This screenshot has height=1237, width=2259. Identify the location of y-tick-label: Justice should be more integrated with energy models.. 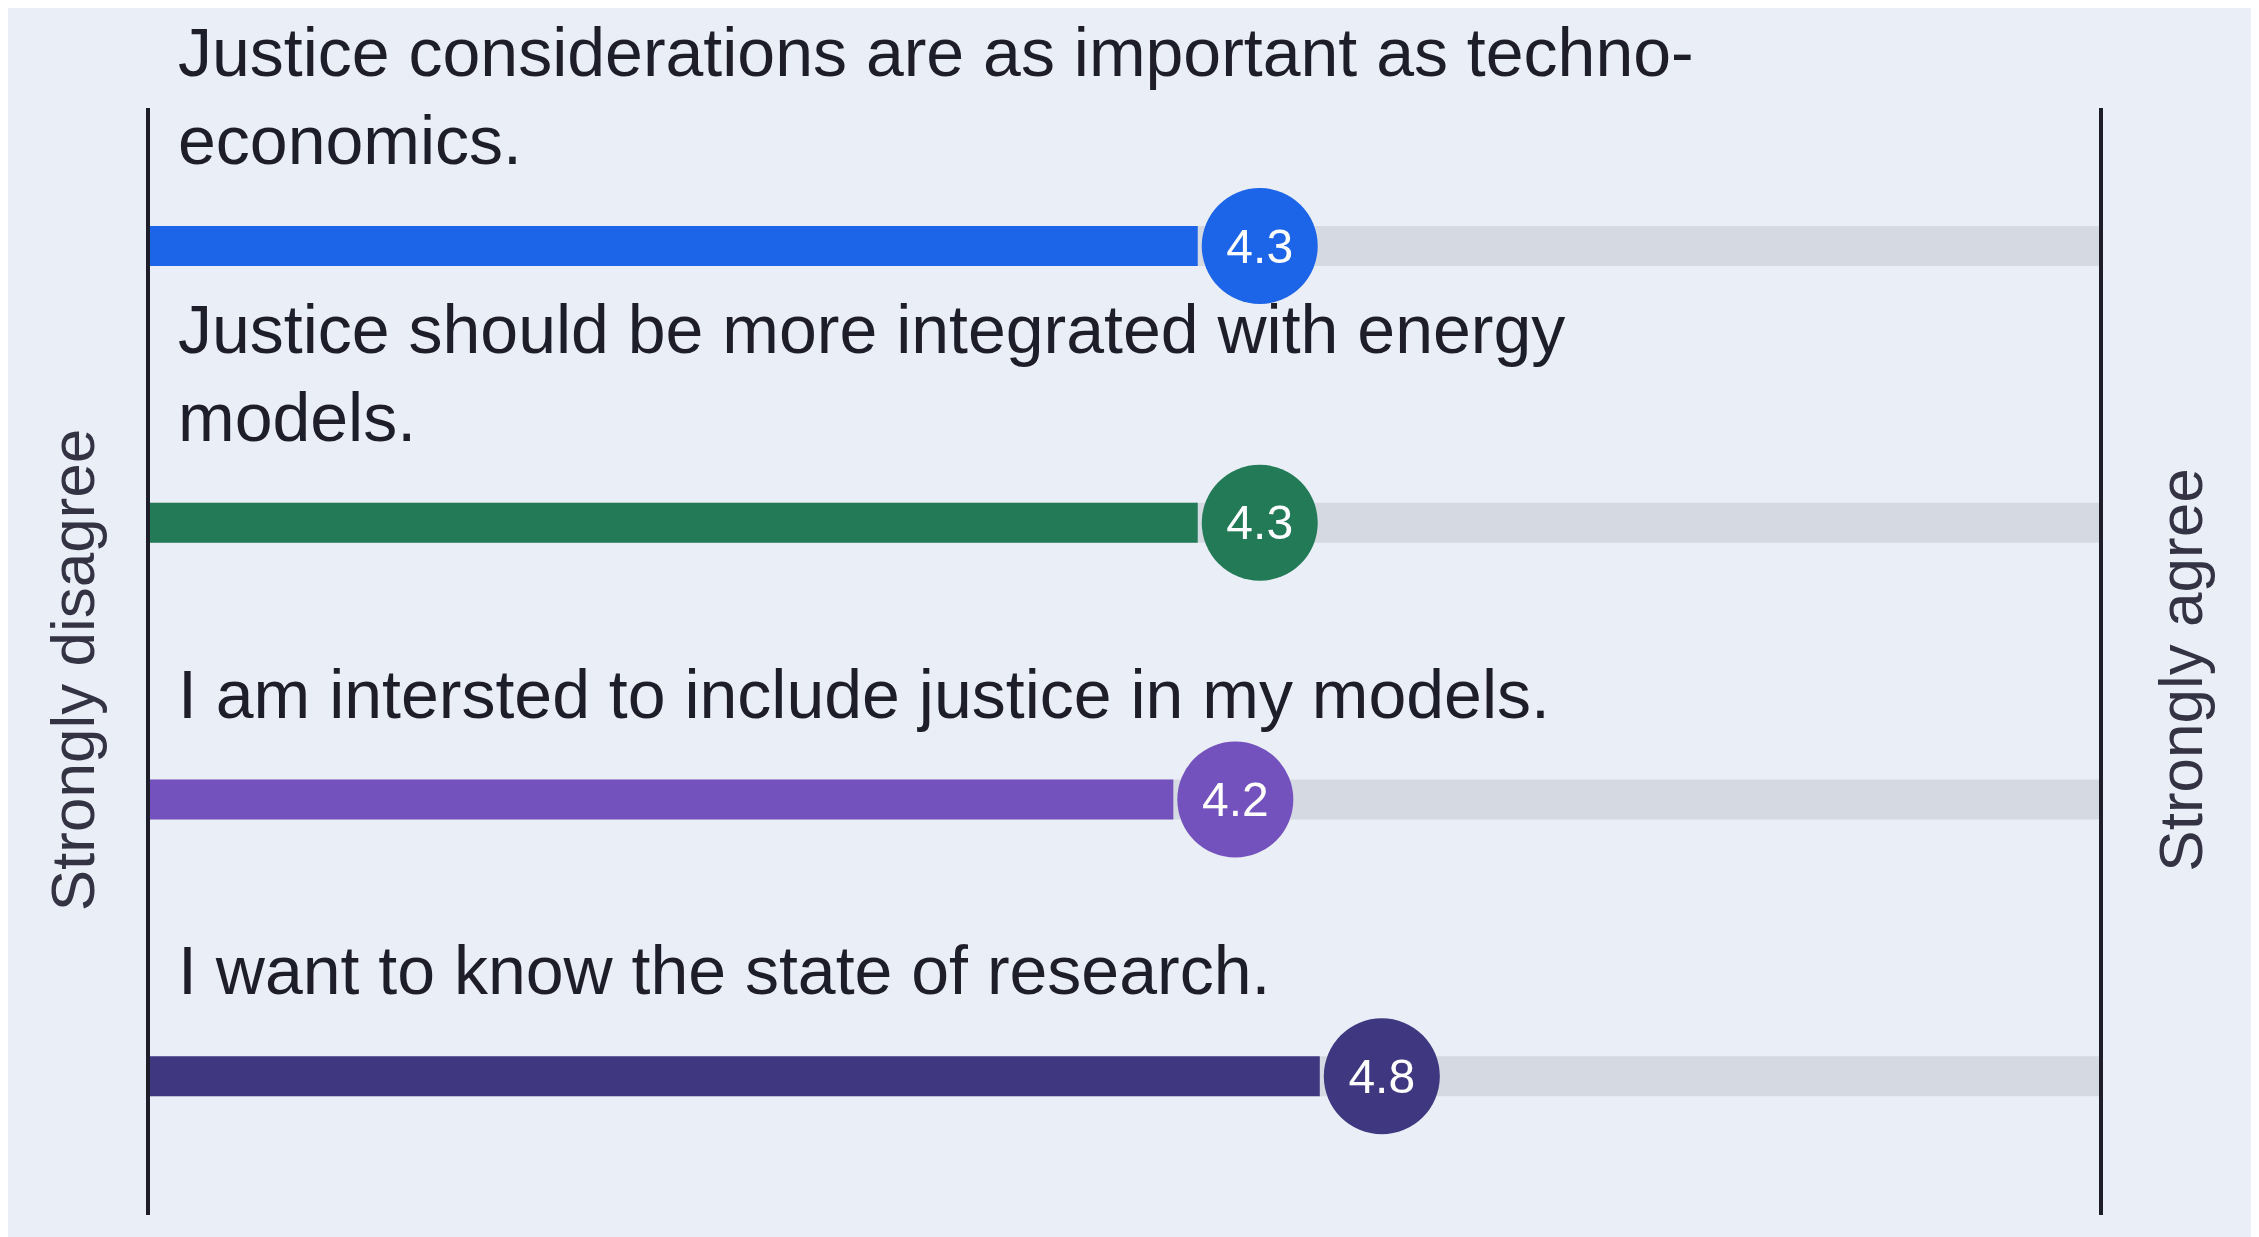
(872, 372).